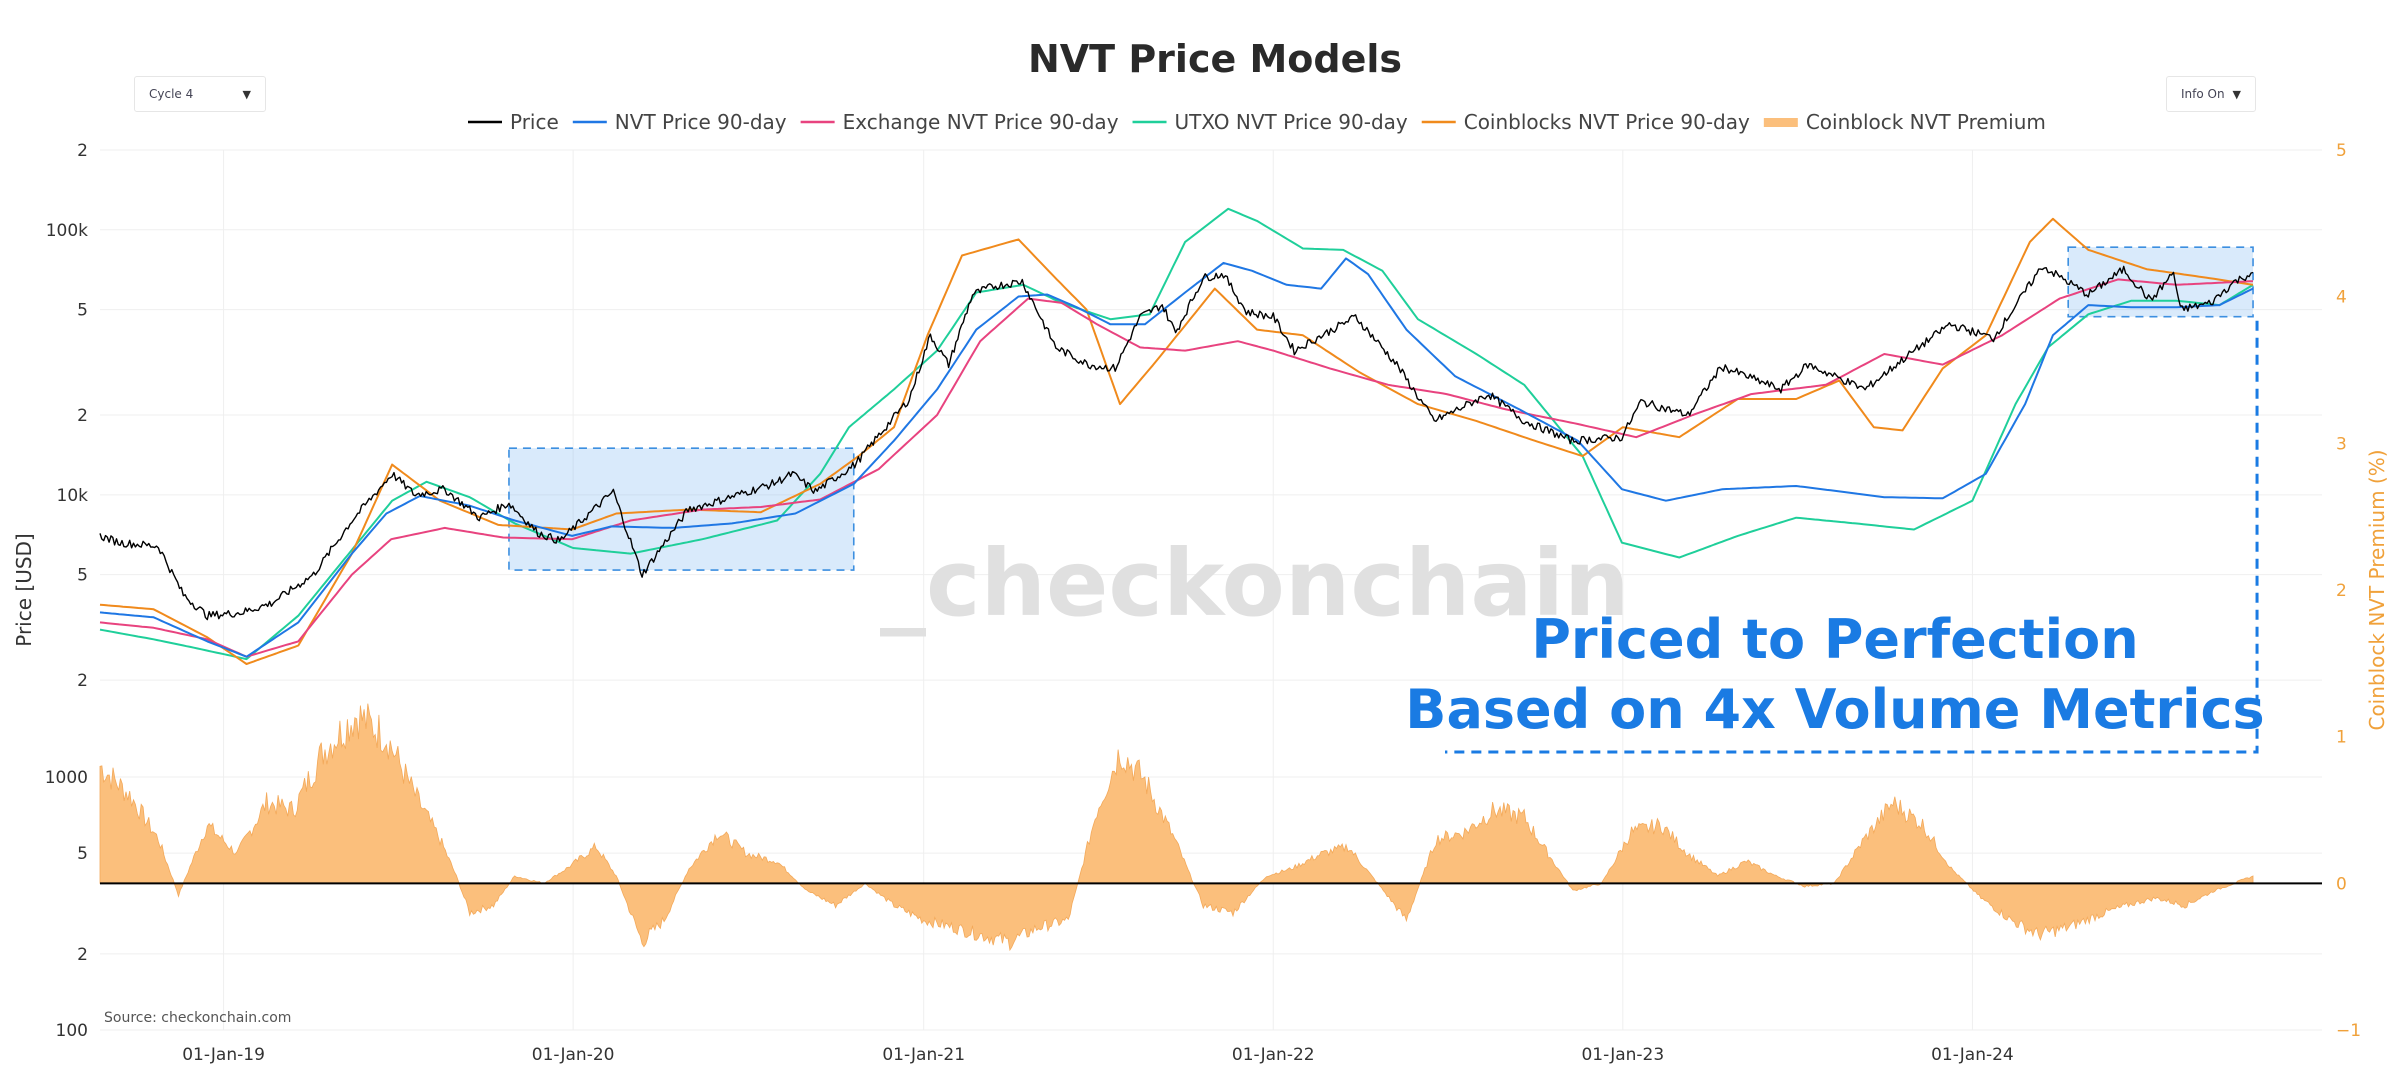 This screenshot has height=1079, width=2400. I want to click on x-tick-label: 01-Jan-19, so click(223, 1055).